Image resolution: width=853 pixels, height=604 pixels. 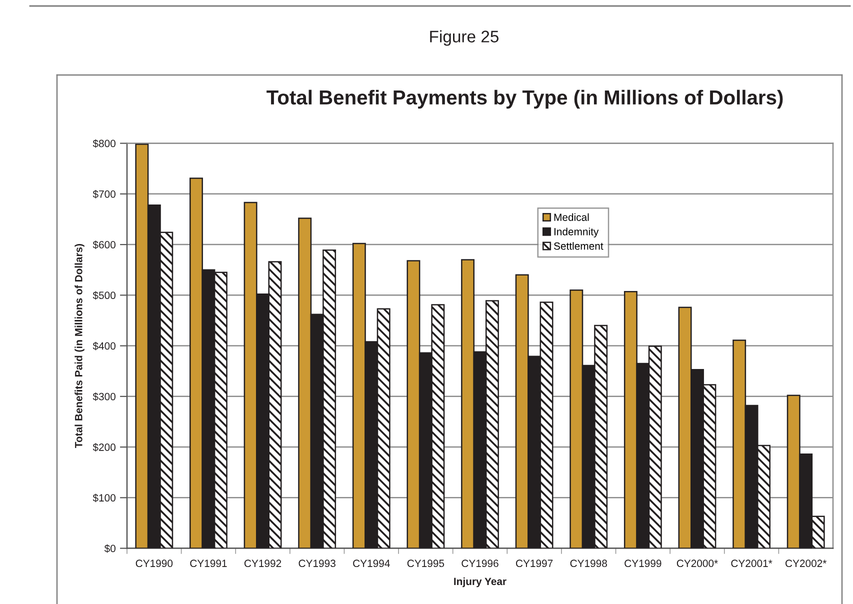 What do you see at coordinates (104, 346) in the screenshot?
I see `y-tick-label: $400` at bounding box center [104, 346].